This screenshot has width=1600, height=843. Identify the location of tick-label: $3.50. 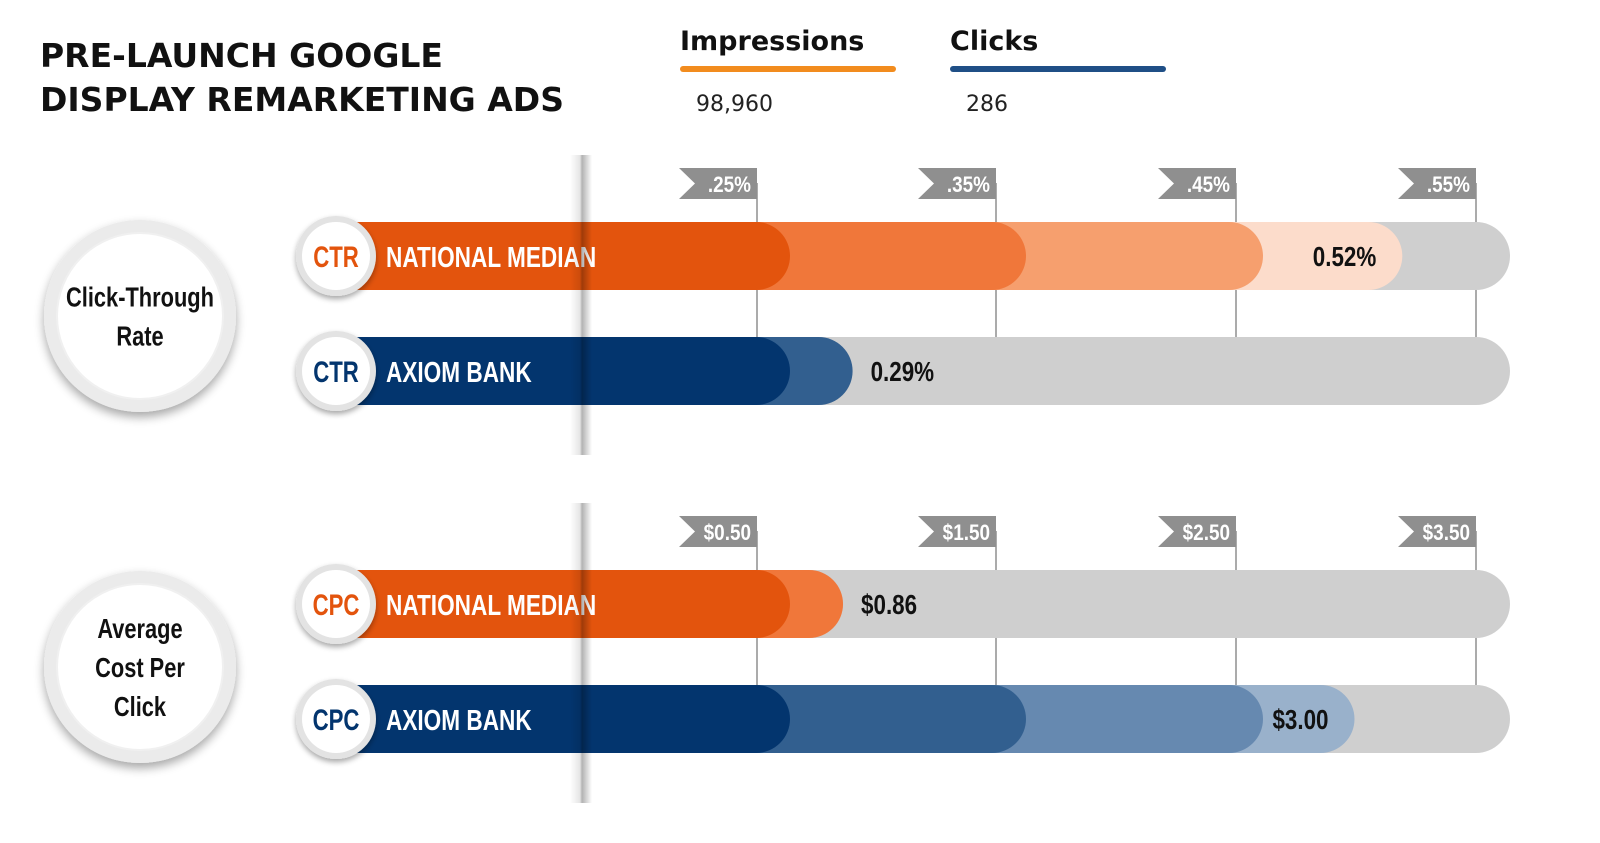
(1446, 533).